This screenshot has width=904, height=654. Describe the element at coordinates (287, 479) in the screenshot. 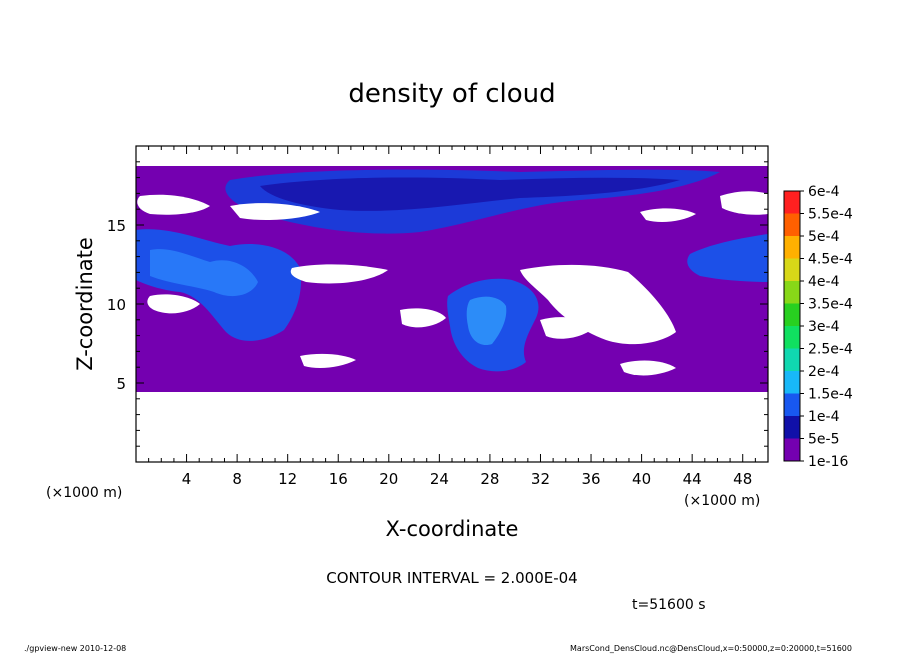

I see `x-tick-label: 12` at that location.